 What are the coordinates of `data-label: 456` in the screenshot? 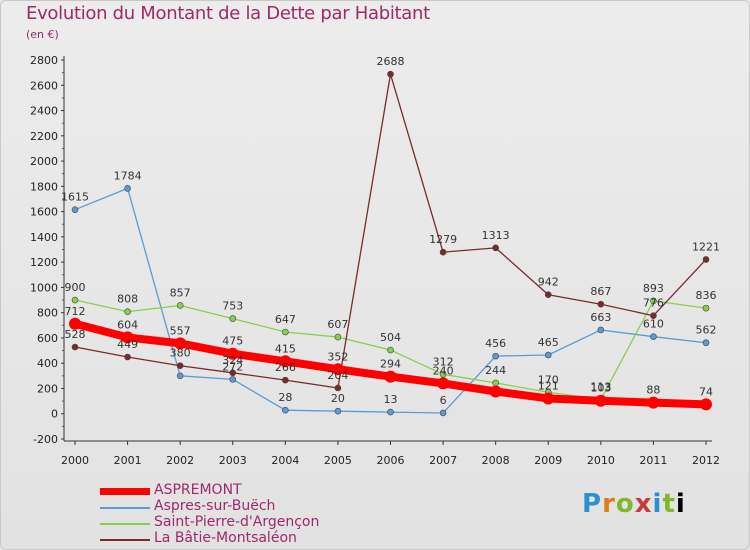 It's located at (495, 343).